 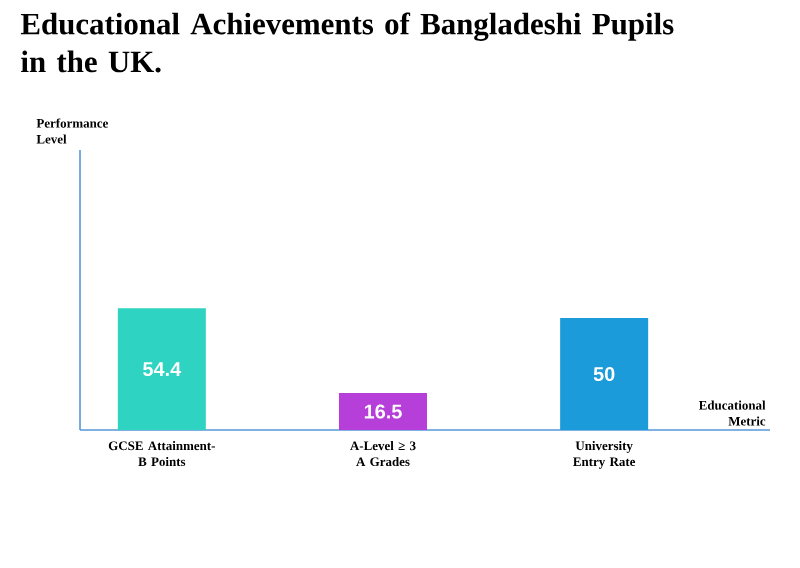 I want to click on data-label: 54.4, so click(x=162, y=369).